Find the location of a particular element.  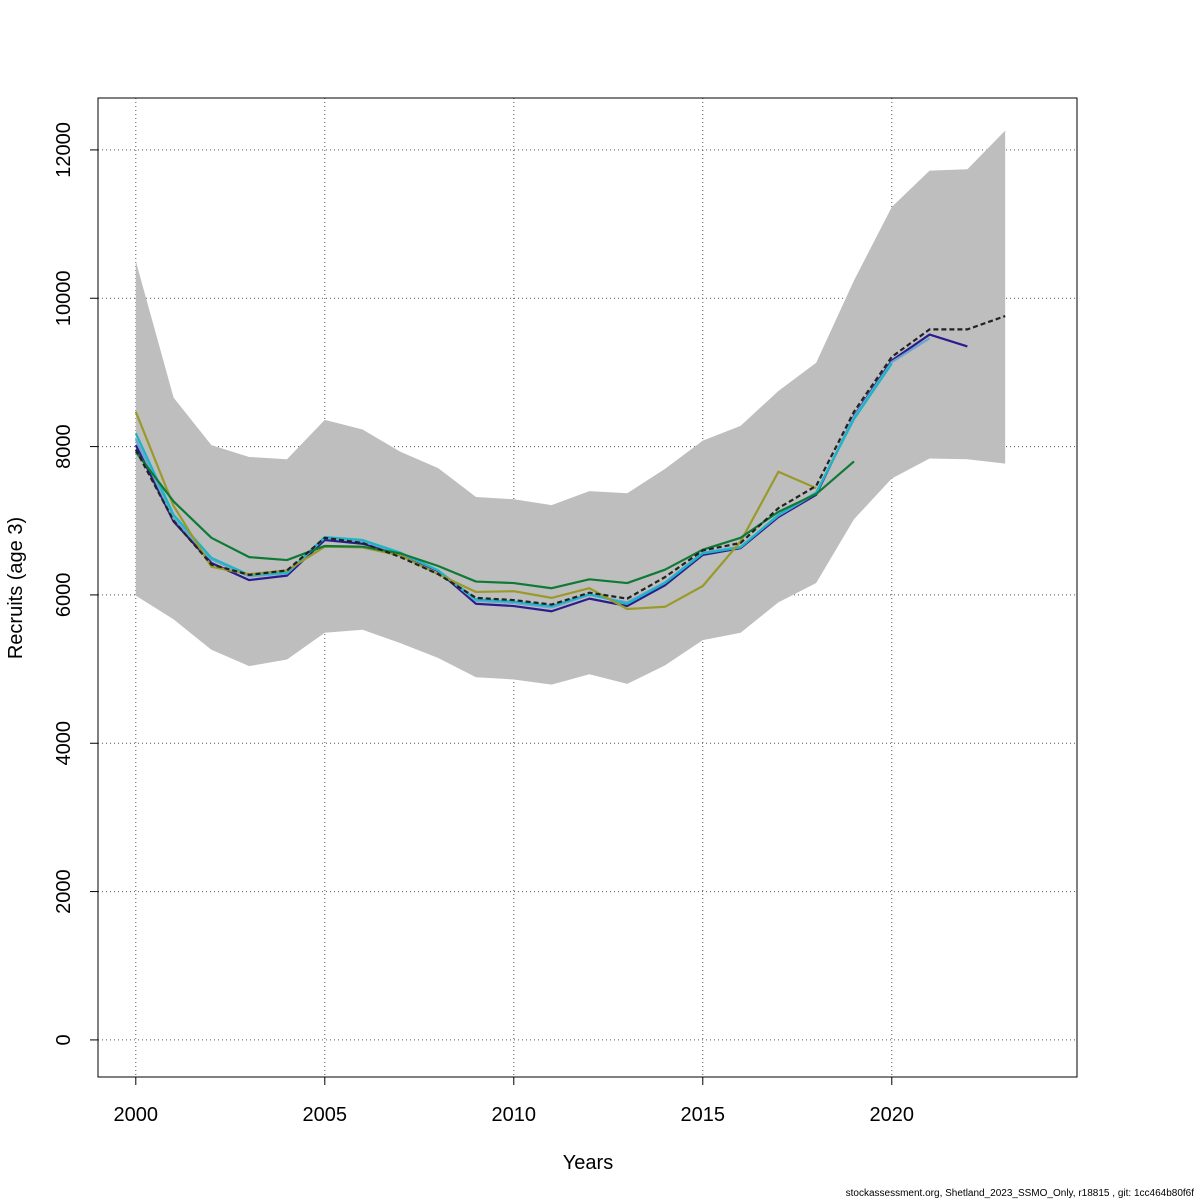

y-tick-label-0: 0 is located at coordinates (64, 1039).